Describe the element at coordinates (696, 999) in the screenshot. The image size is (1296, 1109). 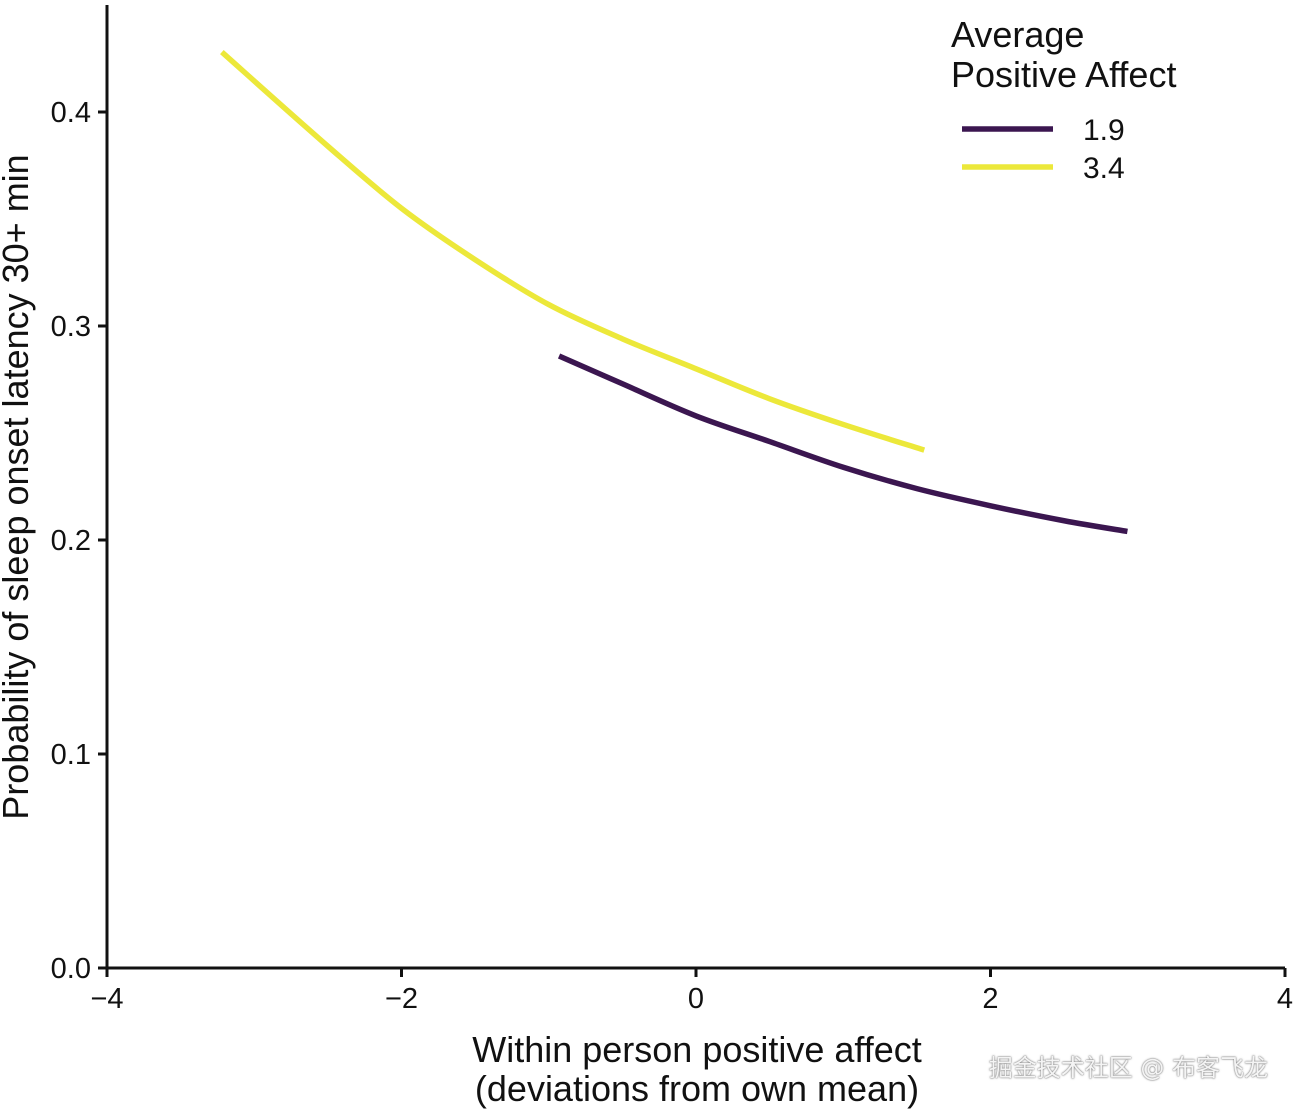
I see `x-tick-label: 0` at that location.